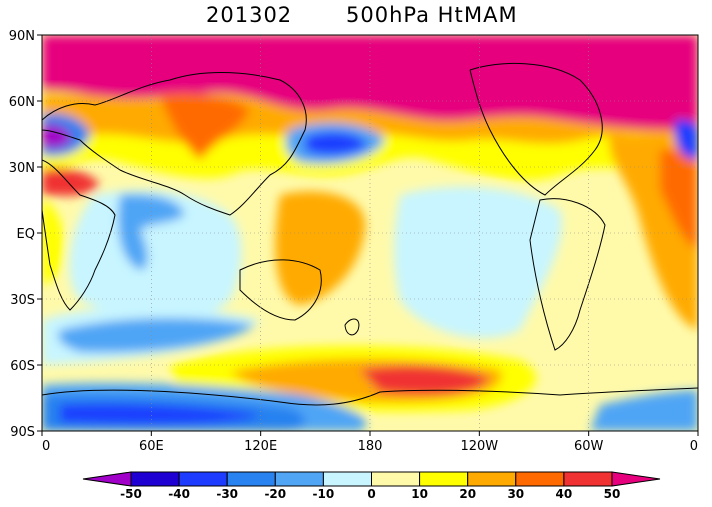 The image size is (712, 507). Describe the element at coordinates (515, 494) in the screenshot. I see `colorbar-label: 30` at that location.